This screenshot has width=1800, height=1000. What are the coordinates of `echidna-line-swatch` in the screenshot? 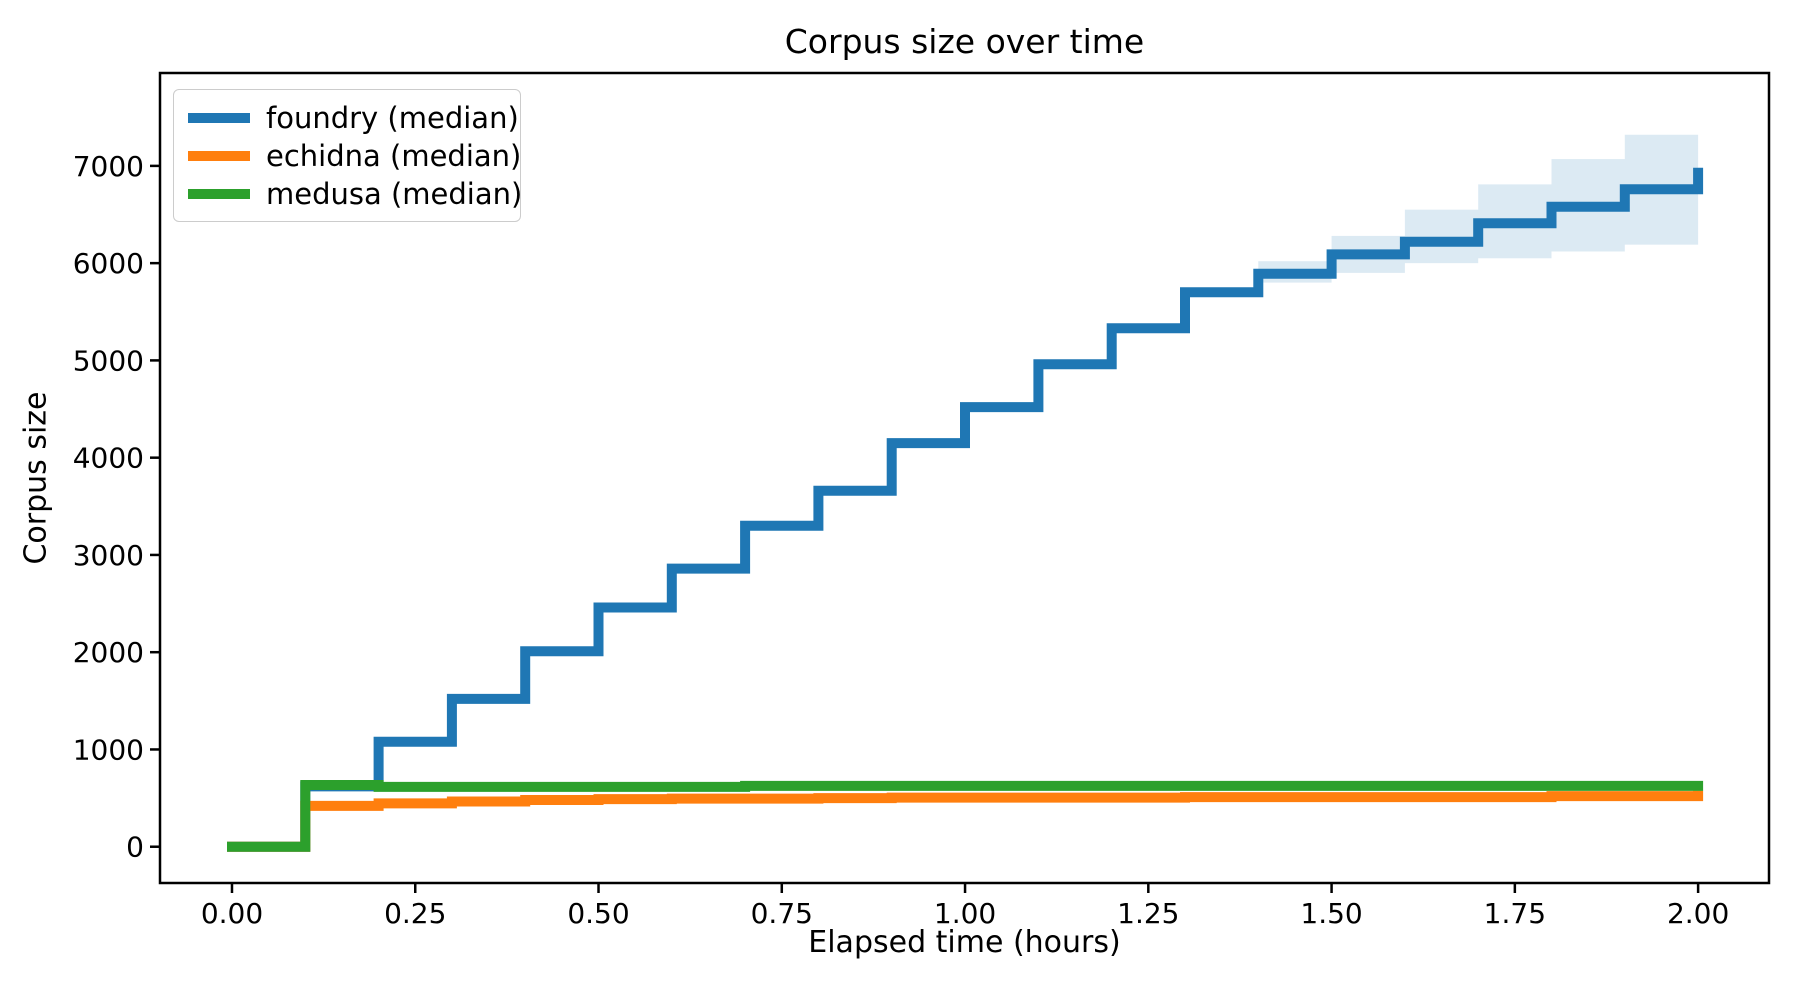 It's located at (219, 155).